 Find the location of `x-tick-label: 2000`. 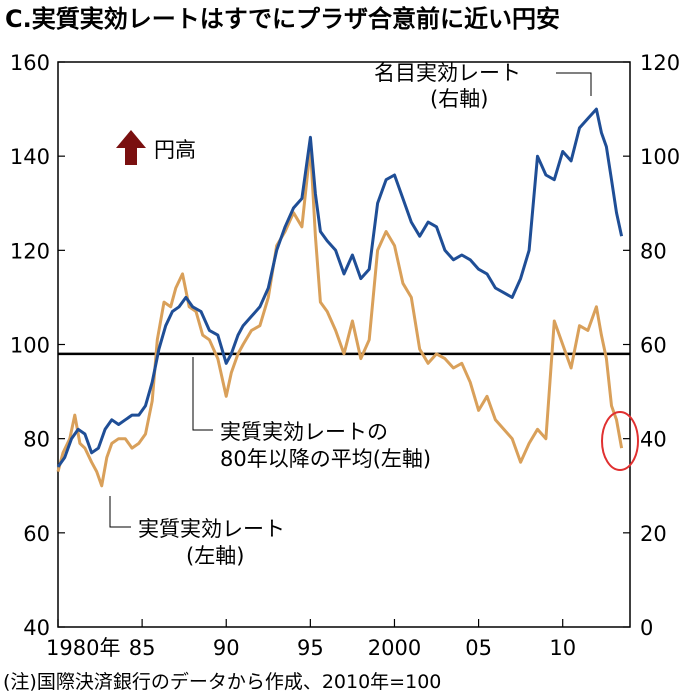

x-tick-label: 2000 is located at coordinates (394, 648).